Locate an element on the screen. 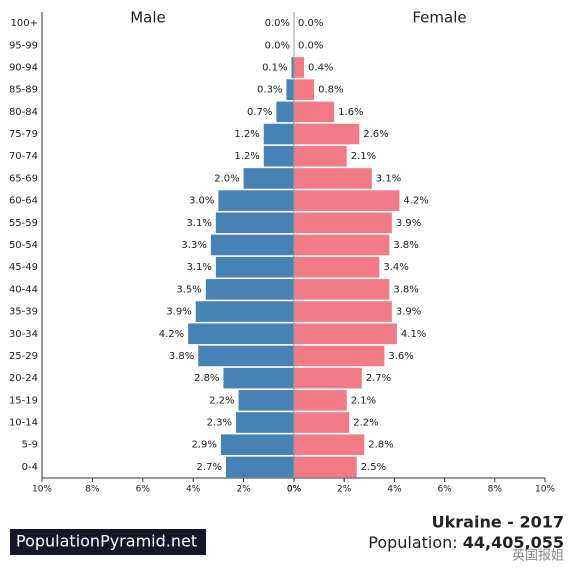 The width and height of the screenshot is (575, 581). age-label: 25-29 is located at coordinates (23, 356).